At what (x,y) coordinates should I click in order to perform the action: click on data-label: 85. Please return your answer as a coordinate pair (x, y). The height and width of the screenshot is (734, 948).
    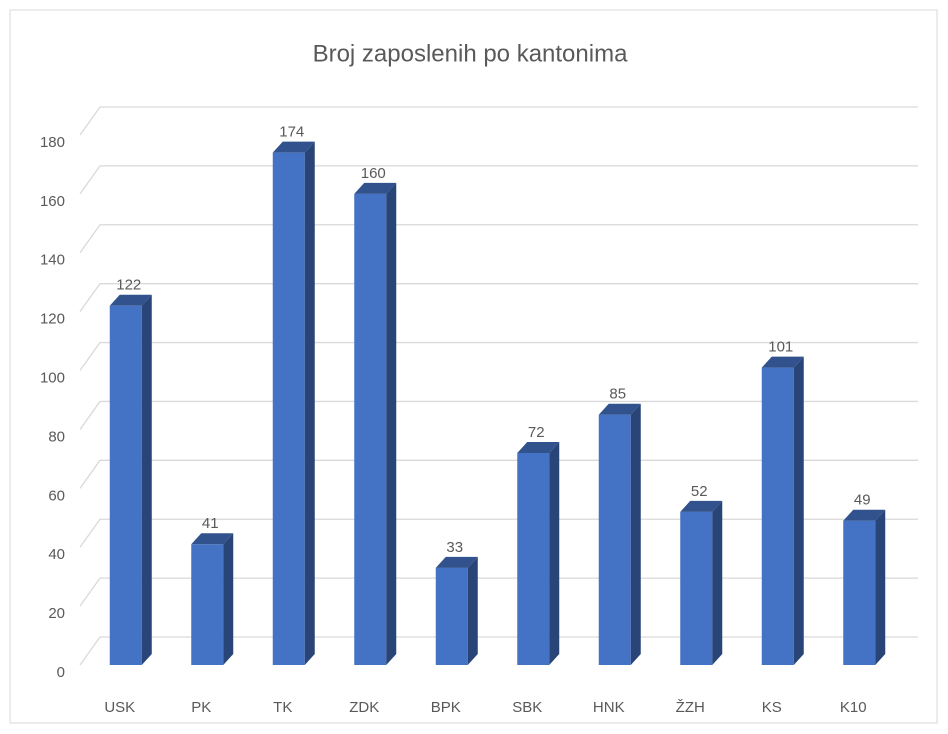
    Looking at the image, I should click on (617, 394).